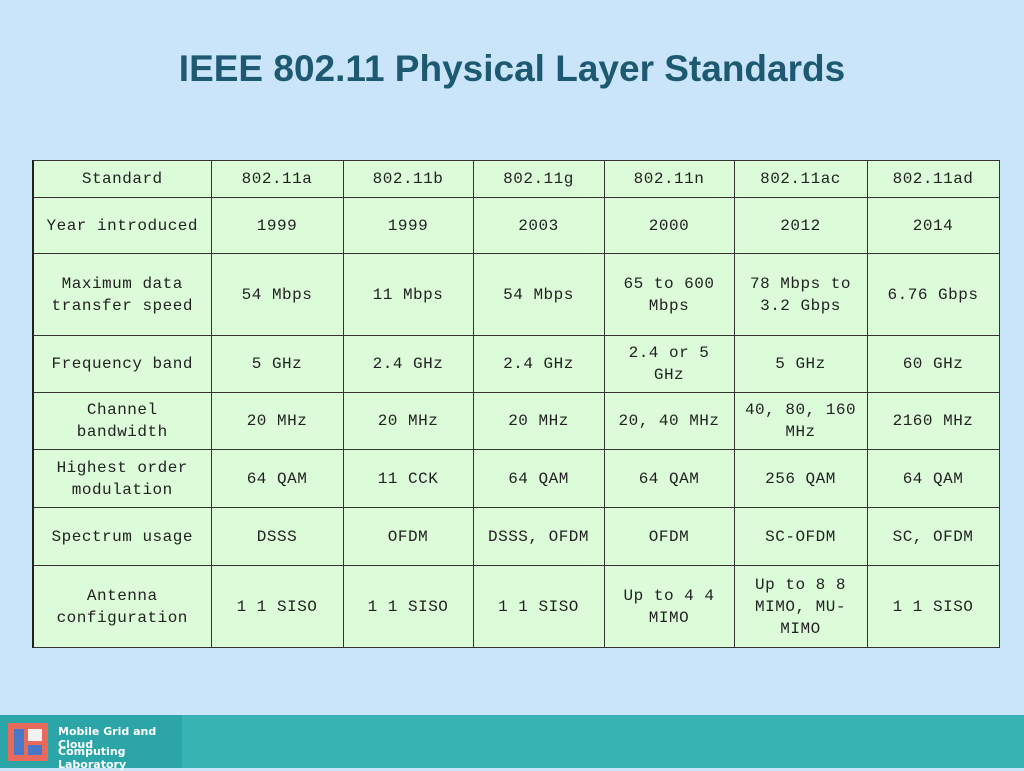 The height and width of the screenshot is (771, 1024). What do you see at coordinates (933, 421) in the screenshot?
I see `table-cell: 2160 MHz` at bounding box center [933, 421].